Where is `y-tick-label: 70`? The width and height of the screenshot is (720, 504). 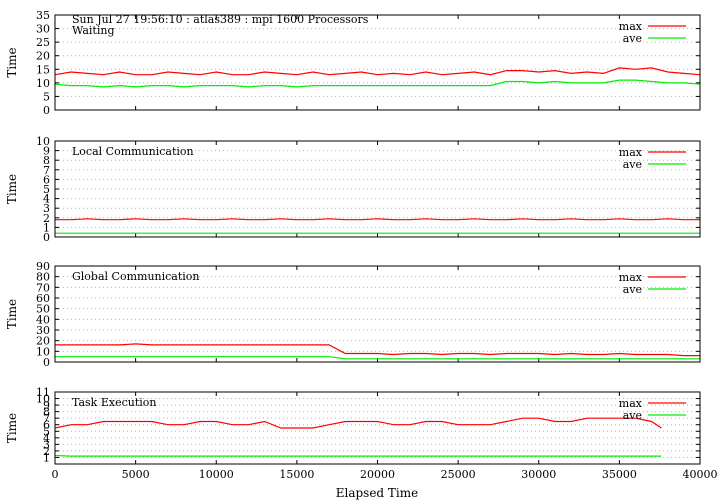
y-tick-label: 70 is located at coordinates (43, 287).